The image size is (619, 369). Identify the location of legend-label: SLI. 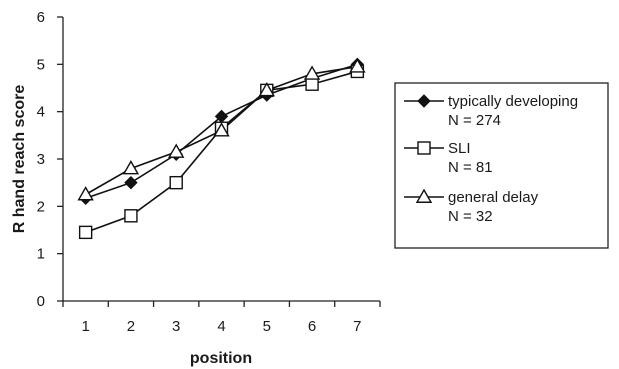
(459, 148).